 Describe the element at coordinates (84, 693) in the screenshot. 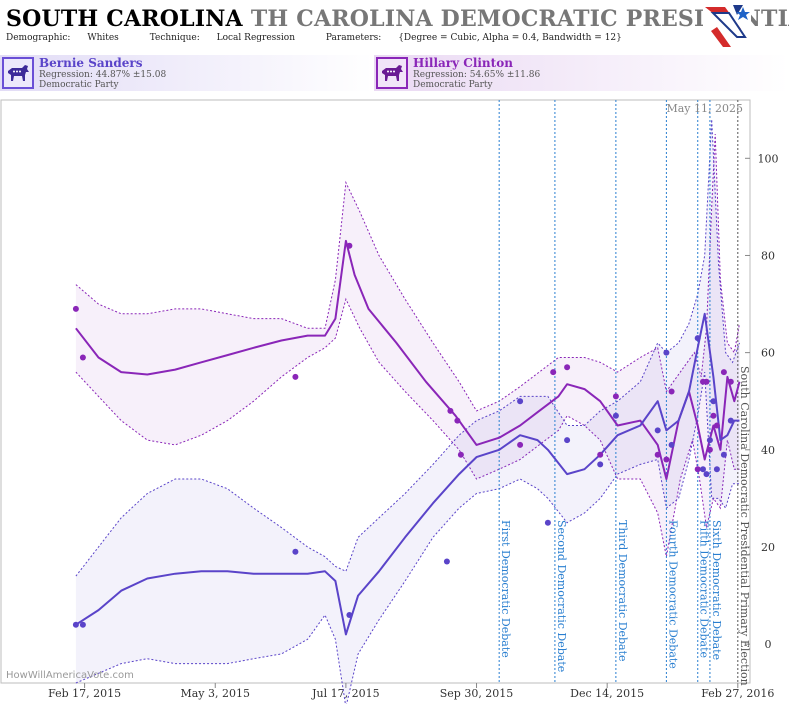

I see `x-tick-label: Feb 17, 2015` at that location.